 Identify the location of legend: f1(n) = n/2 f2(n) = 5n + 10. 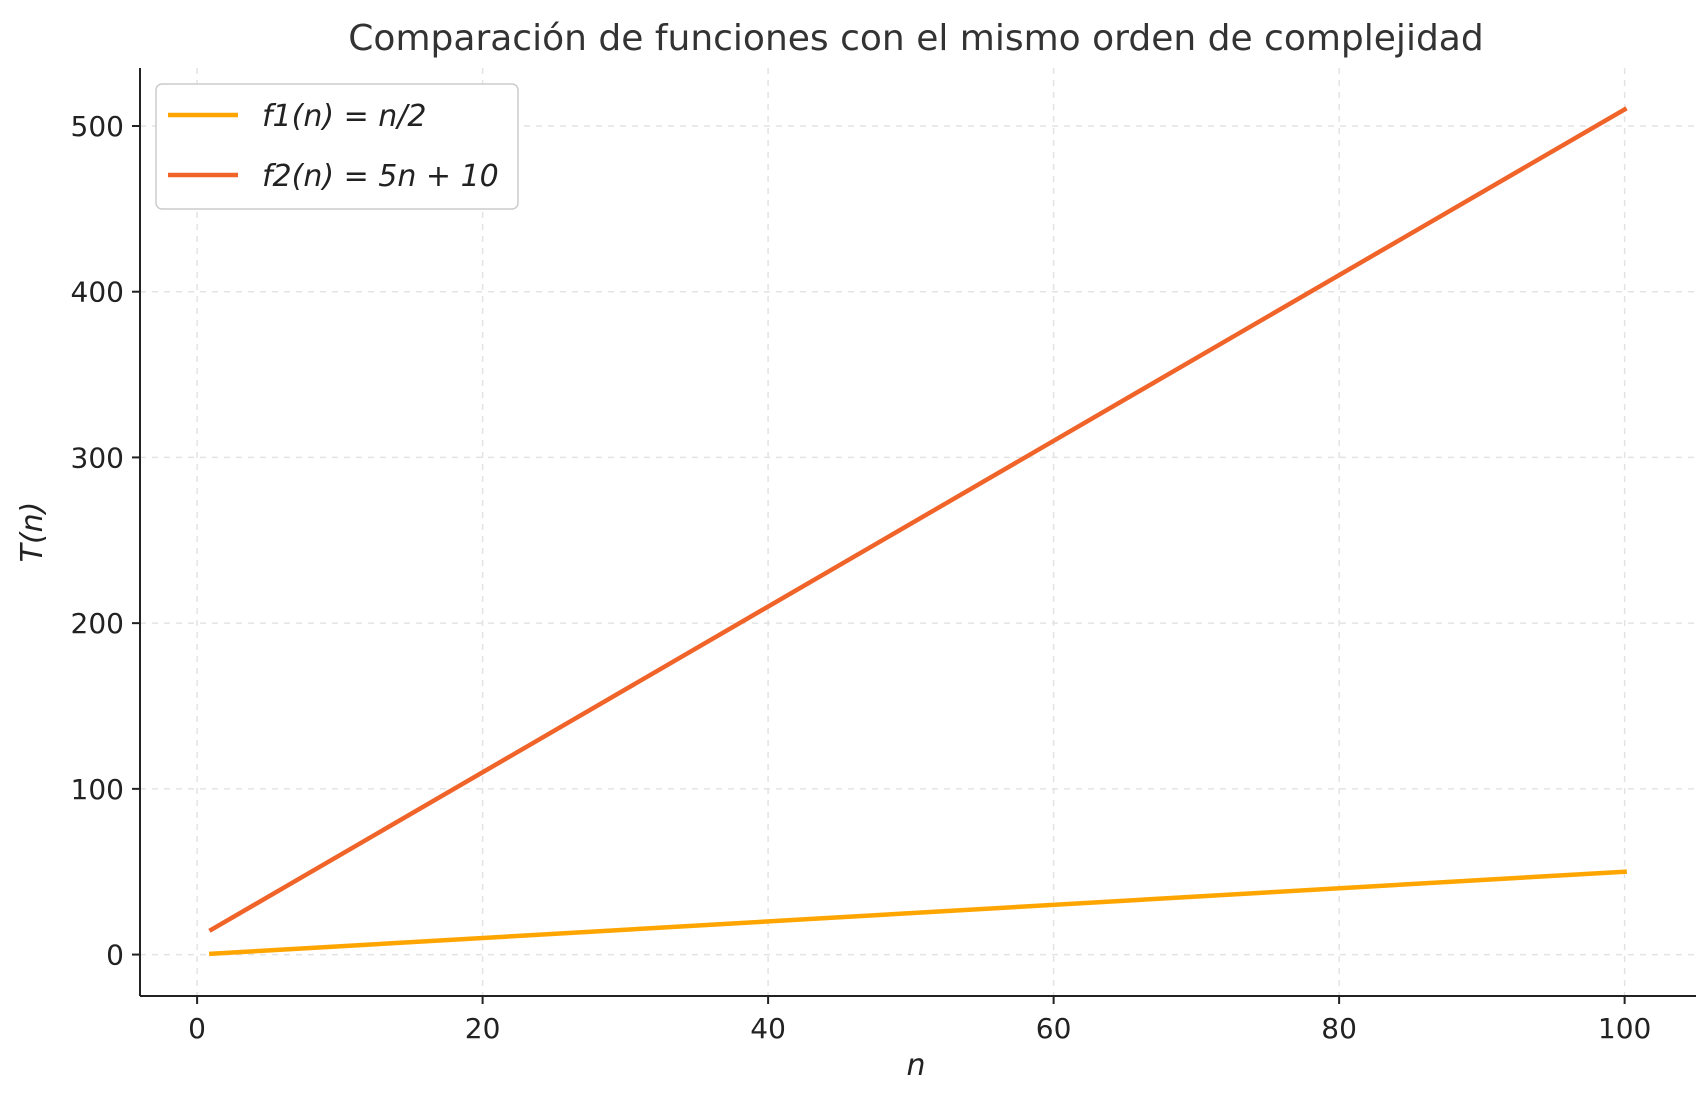
(337, 146).